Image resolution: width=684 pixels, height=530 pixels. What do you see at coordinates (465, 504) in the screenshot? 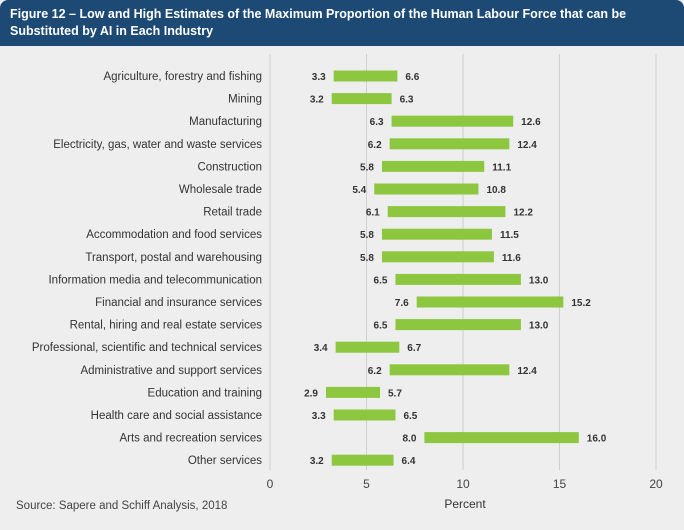
I see `x-axis-label: Percent` at bounding box center [465, 504].